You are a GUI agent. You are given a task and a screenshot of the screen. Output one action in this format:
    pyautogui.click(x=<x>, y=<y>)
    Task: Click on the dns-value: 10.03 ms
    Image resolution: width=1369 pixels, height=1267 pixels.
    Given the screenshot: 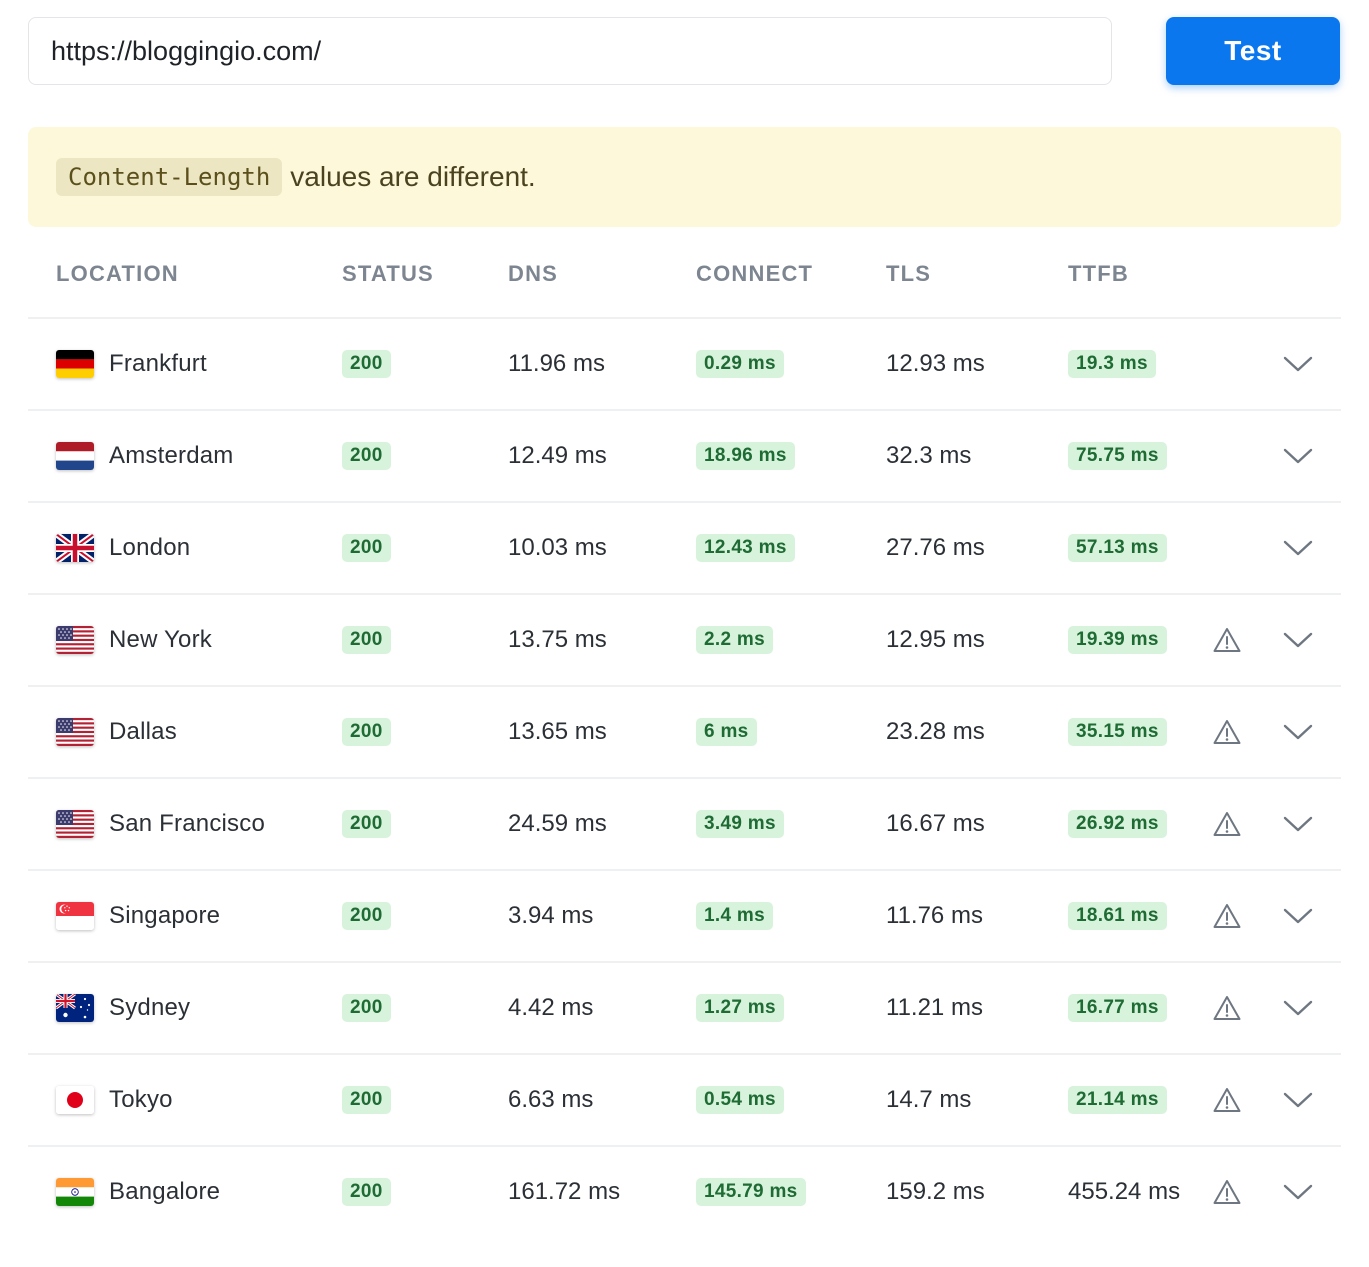 What is the action you would take?
    pyautogui.click(x=557, y=547)
    